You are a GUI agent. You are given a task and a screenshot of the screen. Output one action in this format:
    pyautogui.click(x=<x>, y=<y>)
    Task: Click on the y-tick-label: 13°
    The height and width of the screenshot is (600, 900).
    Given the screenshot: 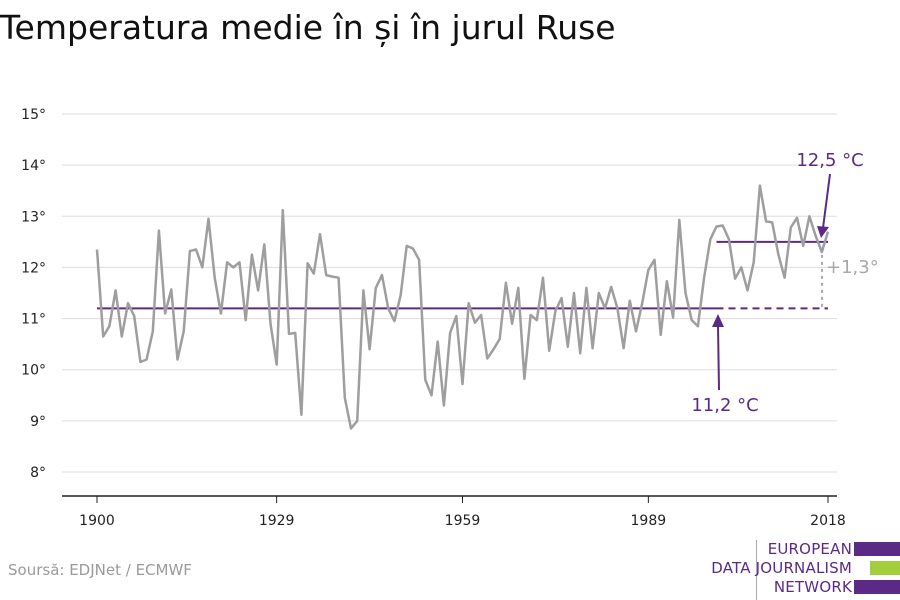 What is the action you would take?
    pyautogui.click(x=33, y=217)
    